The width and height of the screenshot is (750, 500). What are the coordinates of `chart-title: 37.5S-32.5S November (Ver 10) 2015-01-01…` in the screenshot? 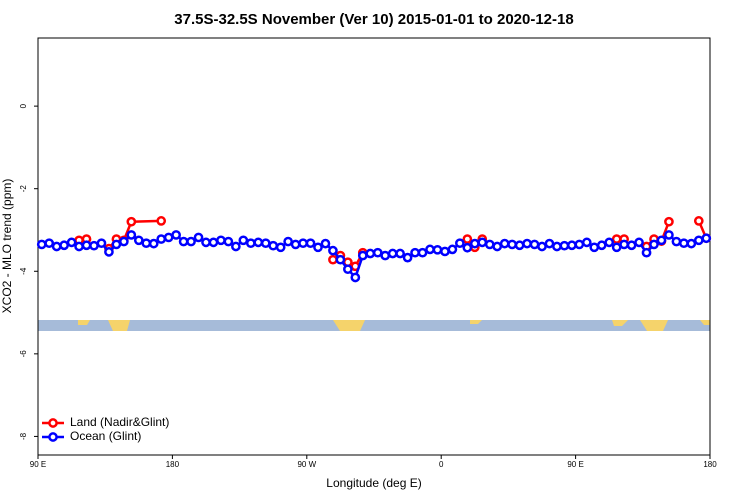 It's located at (373, 19).